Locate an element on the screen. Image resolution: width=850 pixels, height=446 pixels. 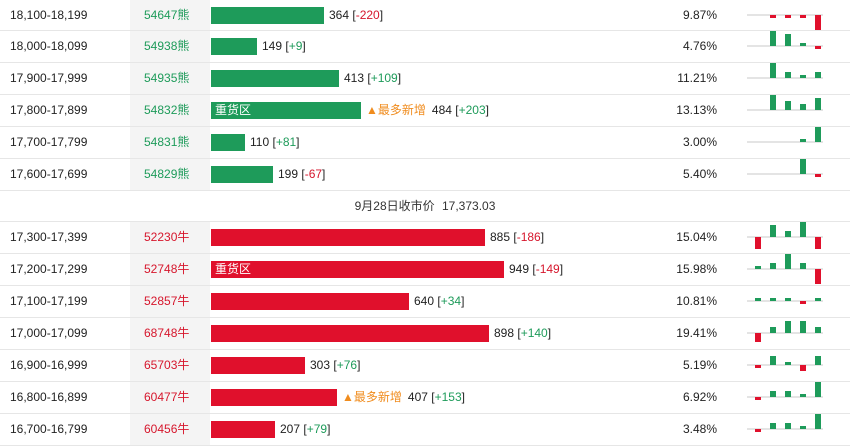
warrant-code-link: 52748牛 is located at coordinates (167, 269).